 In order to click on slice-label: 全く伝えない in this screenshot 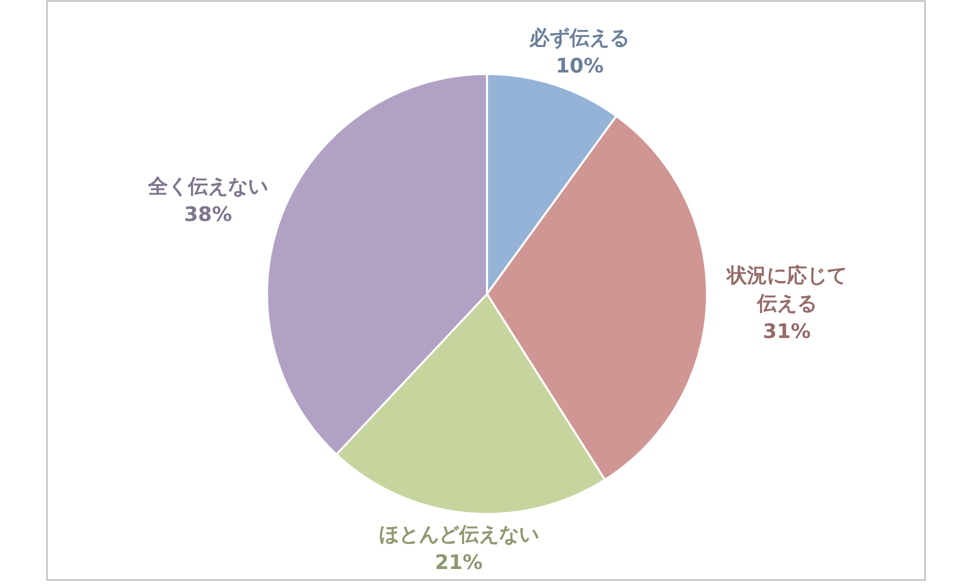, I will do `click(207, 186)`.